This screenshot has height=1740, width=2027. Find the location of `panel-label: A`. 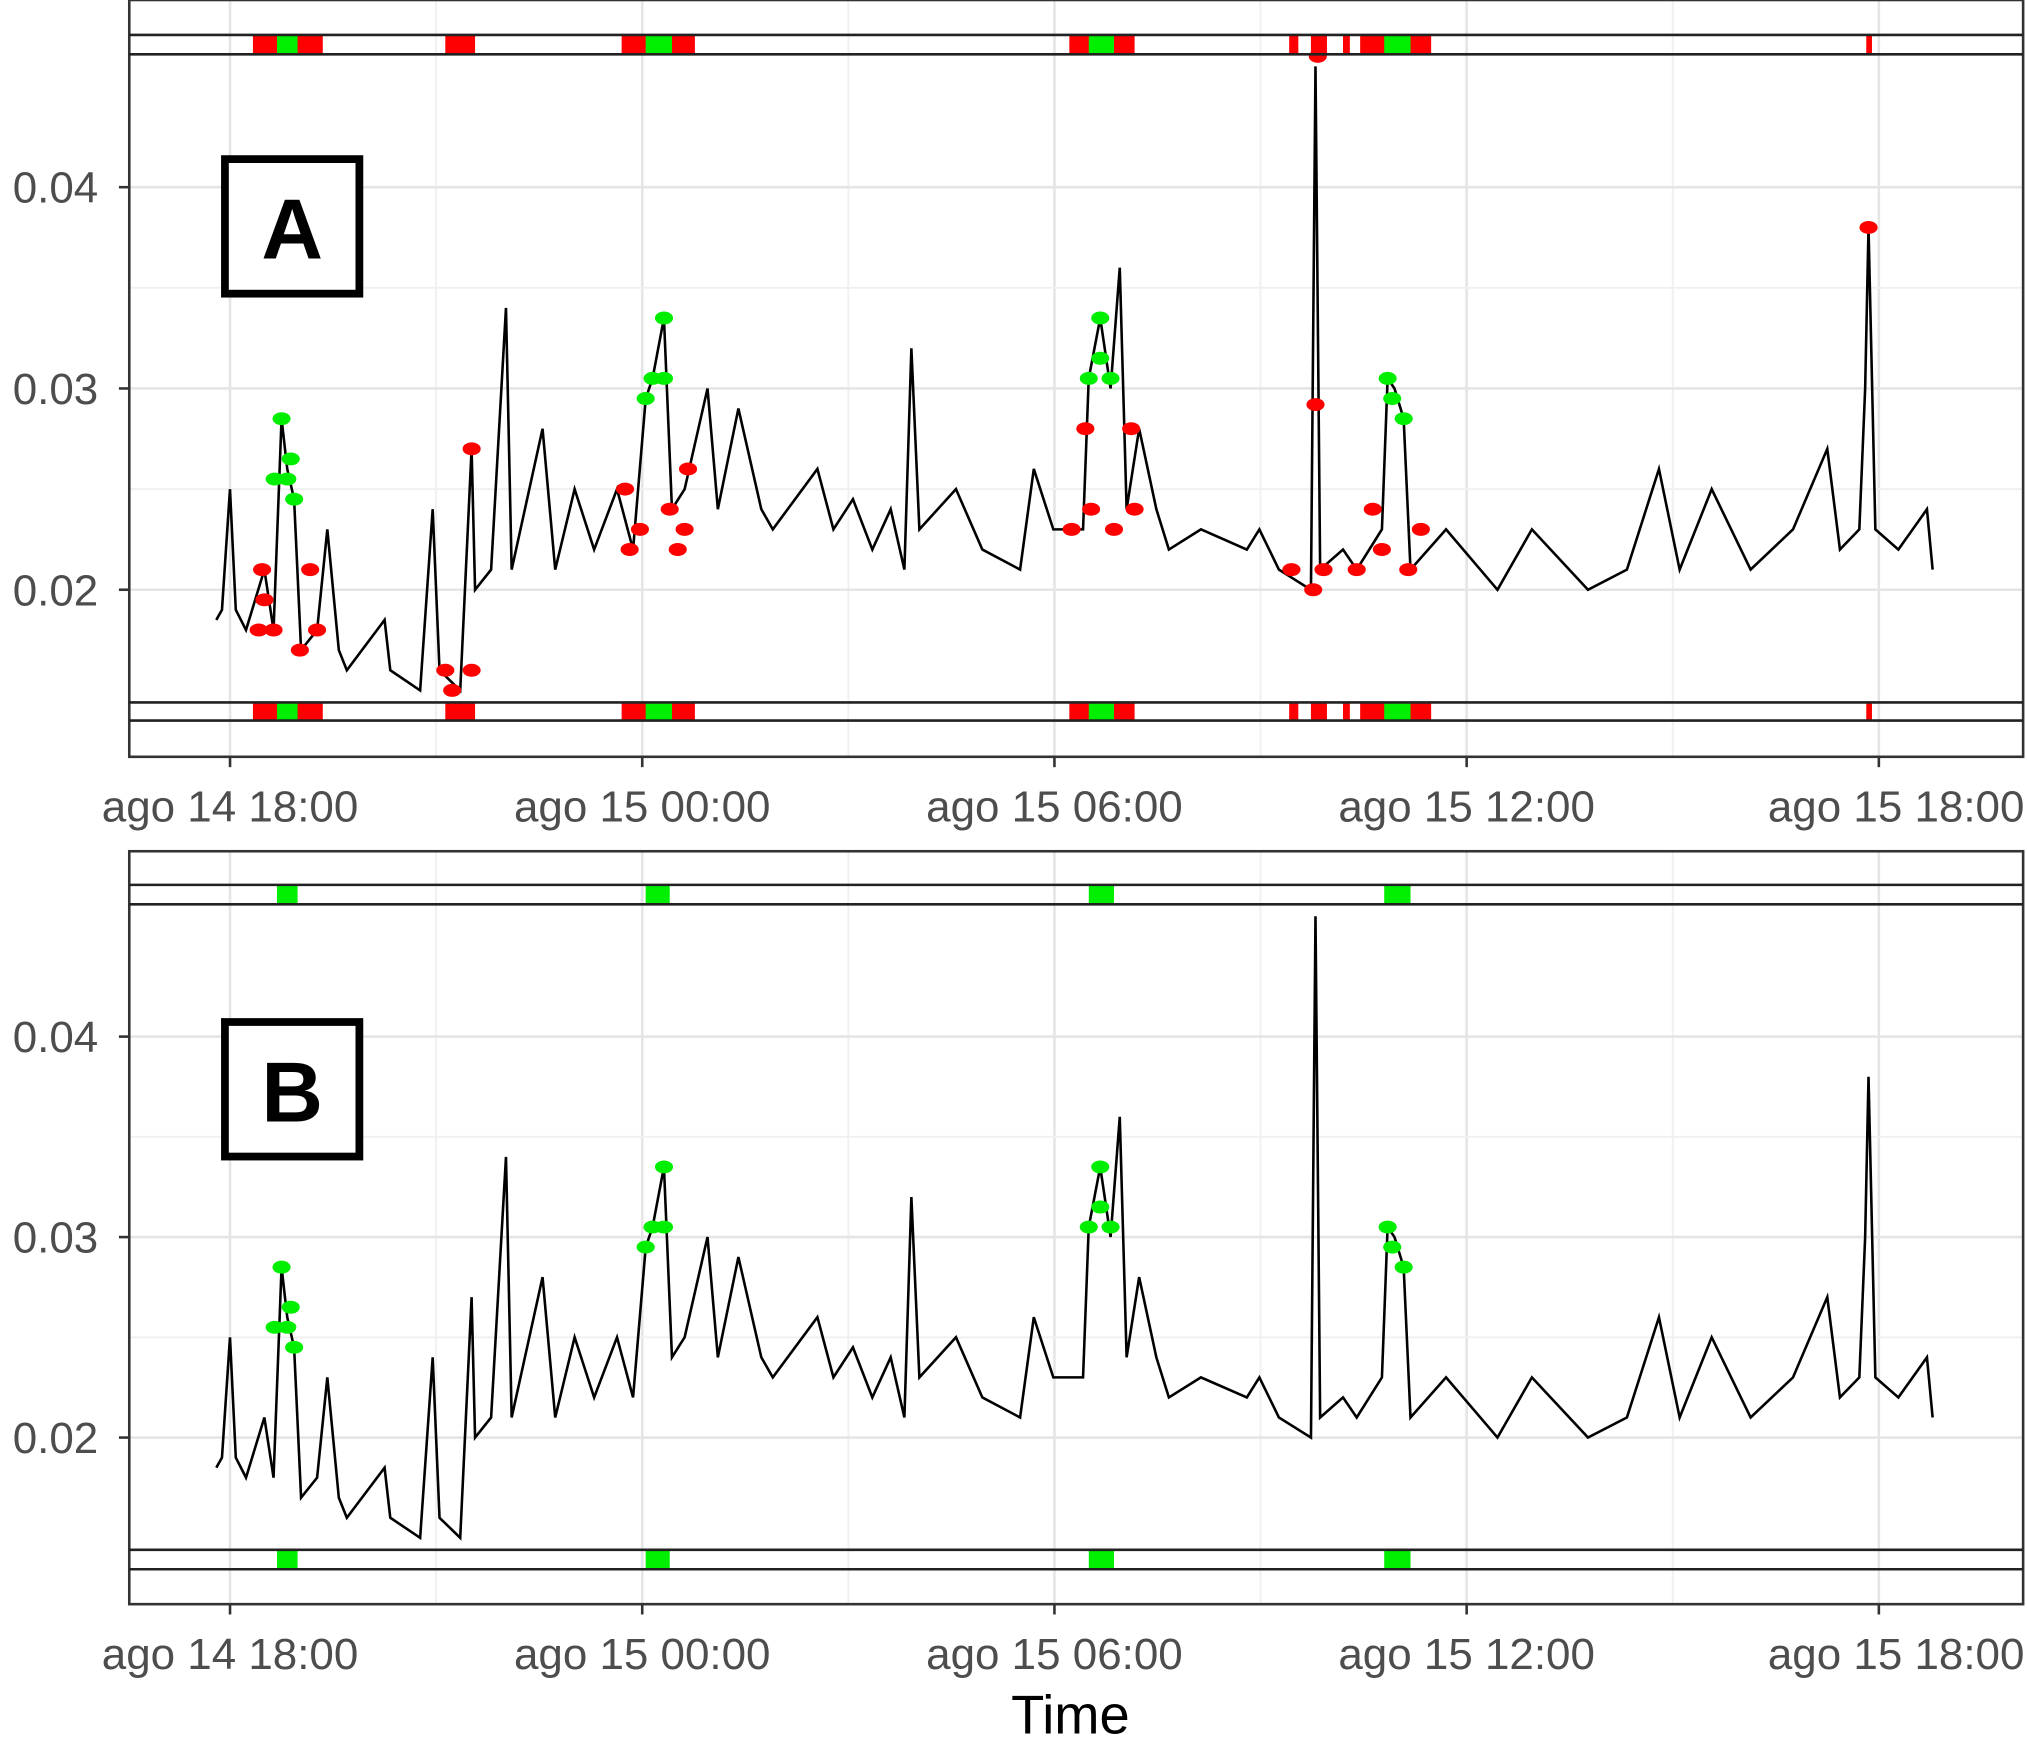

panel-label: A is located at coordinates (292, 230).